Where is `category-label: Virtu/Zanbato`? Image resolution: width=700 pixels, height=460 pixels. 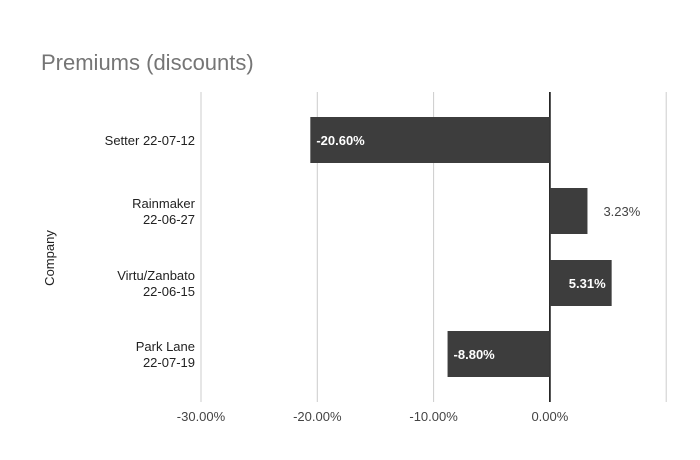
category-label: Virtu/Zanbato is located at coordinates (156, 275).